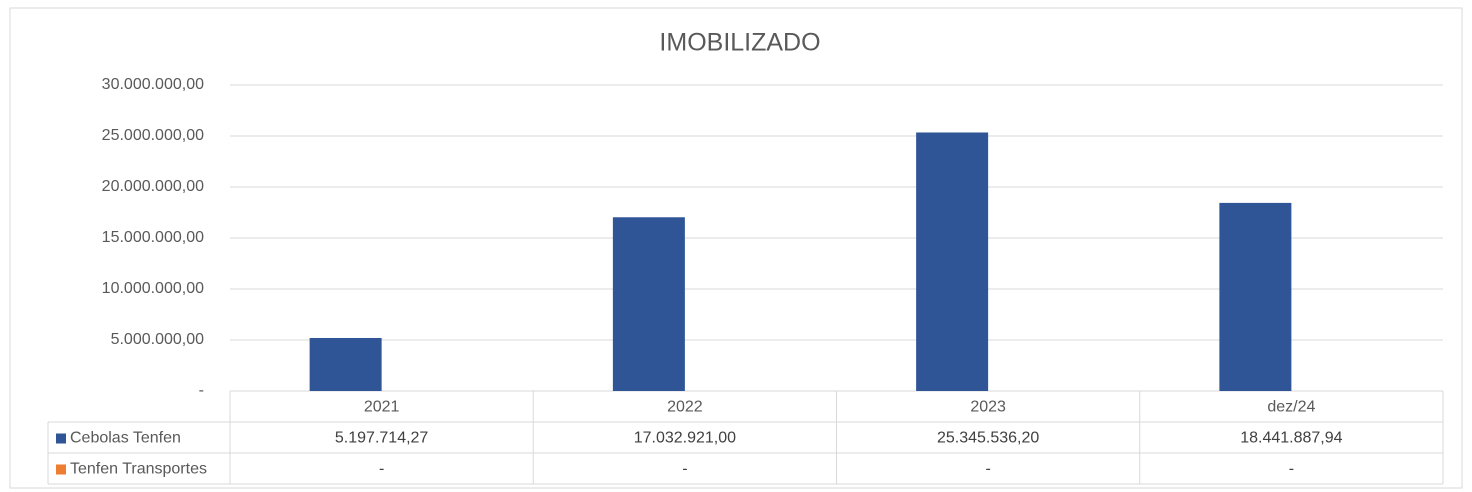  What do you see at coordinates (153, 135) in the screenshot?
I see `y-tick-label: 25.000.000,00` at bounding box center [153, 135].